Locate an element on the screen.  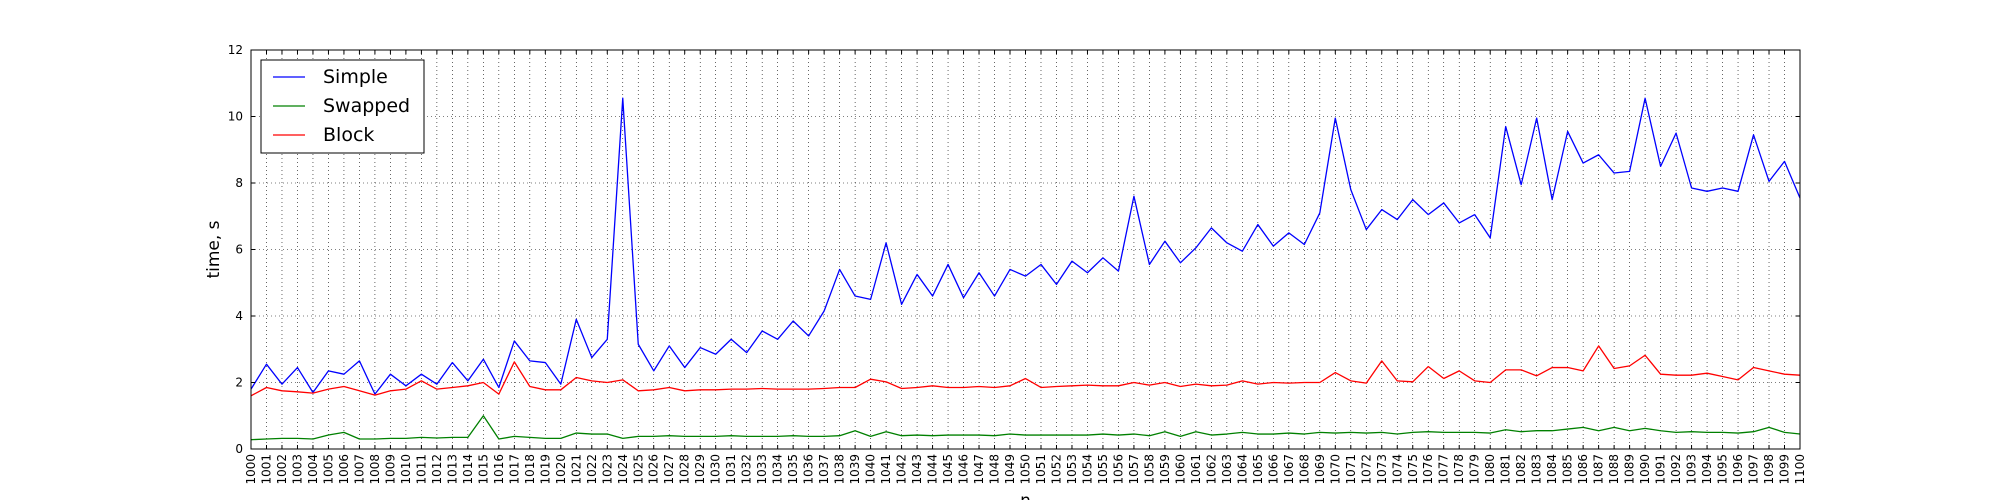
y-tick-label: 8 is located at coordinates (239, 183).